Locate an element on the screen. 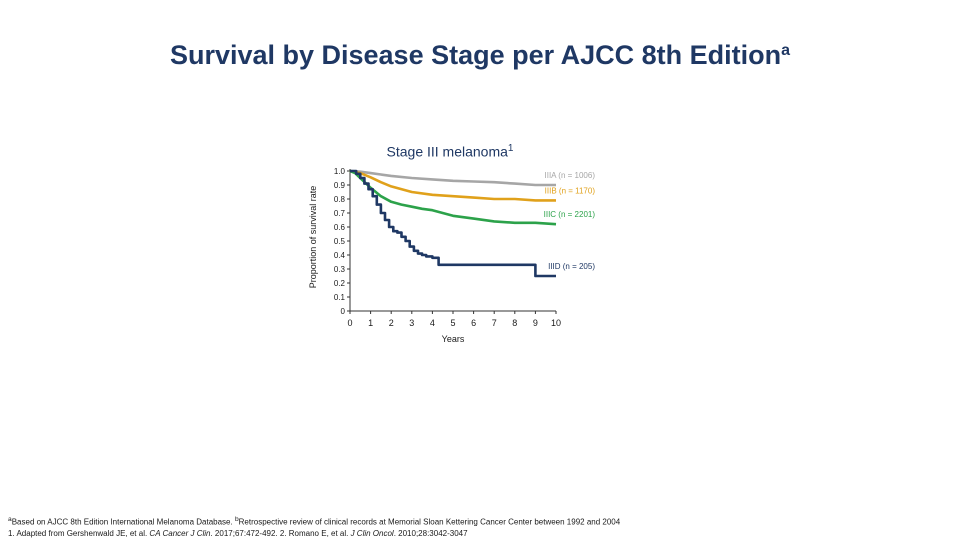 This screenshot has height=540, width=960. x-tick-label: 7 is located at coordinates (494, 323).